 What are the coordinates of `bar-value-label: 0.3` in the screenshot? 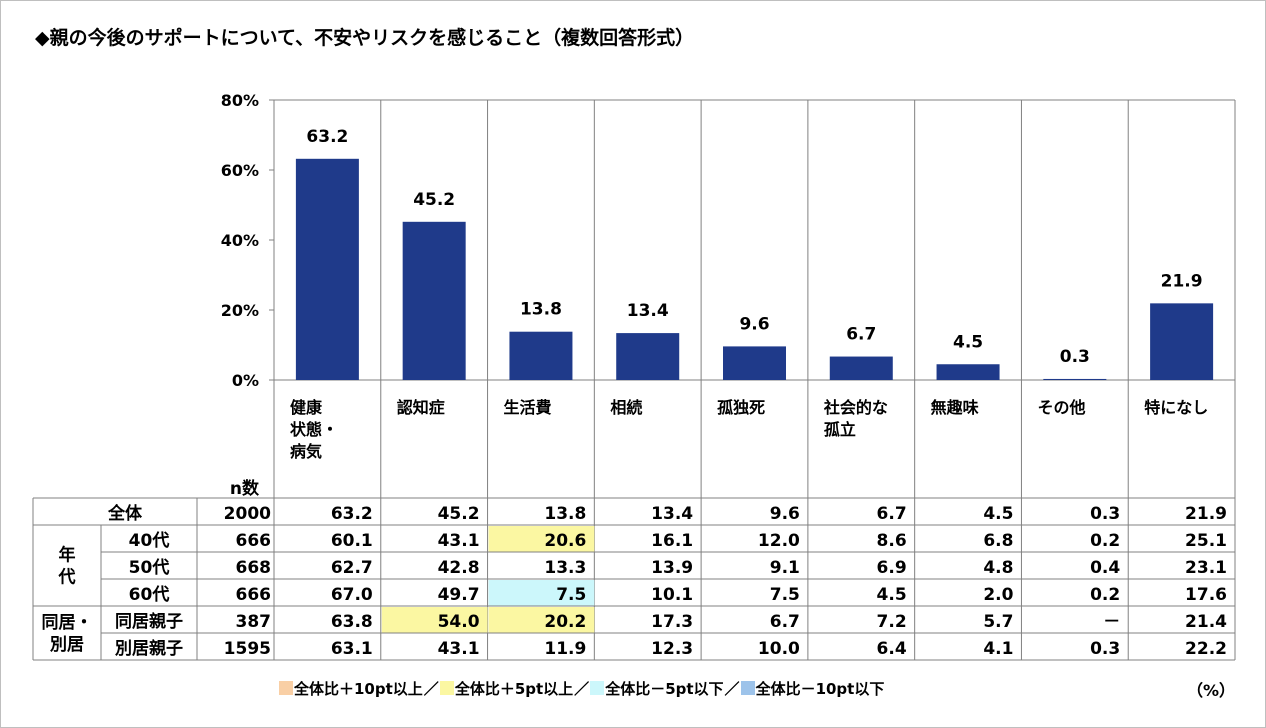 It's located at (1075, 357).